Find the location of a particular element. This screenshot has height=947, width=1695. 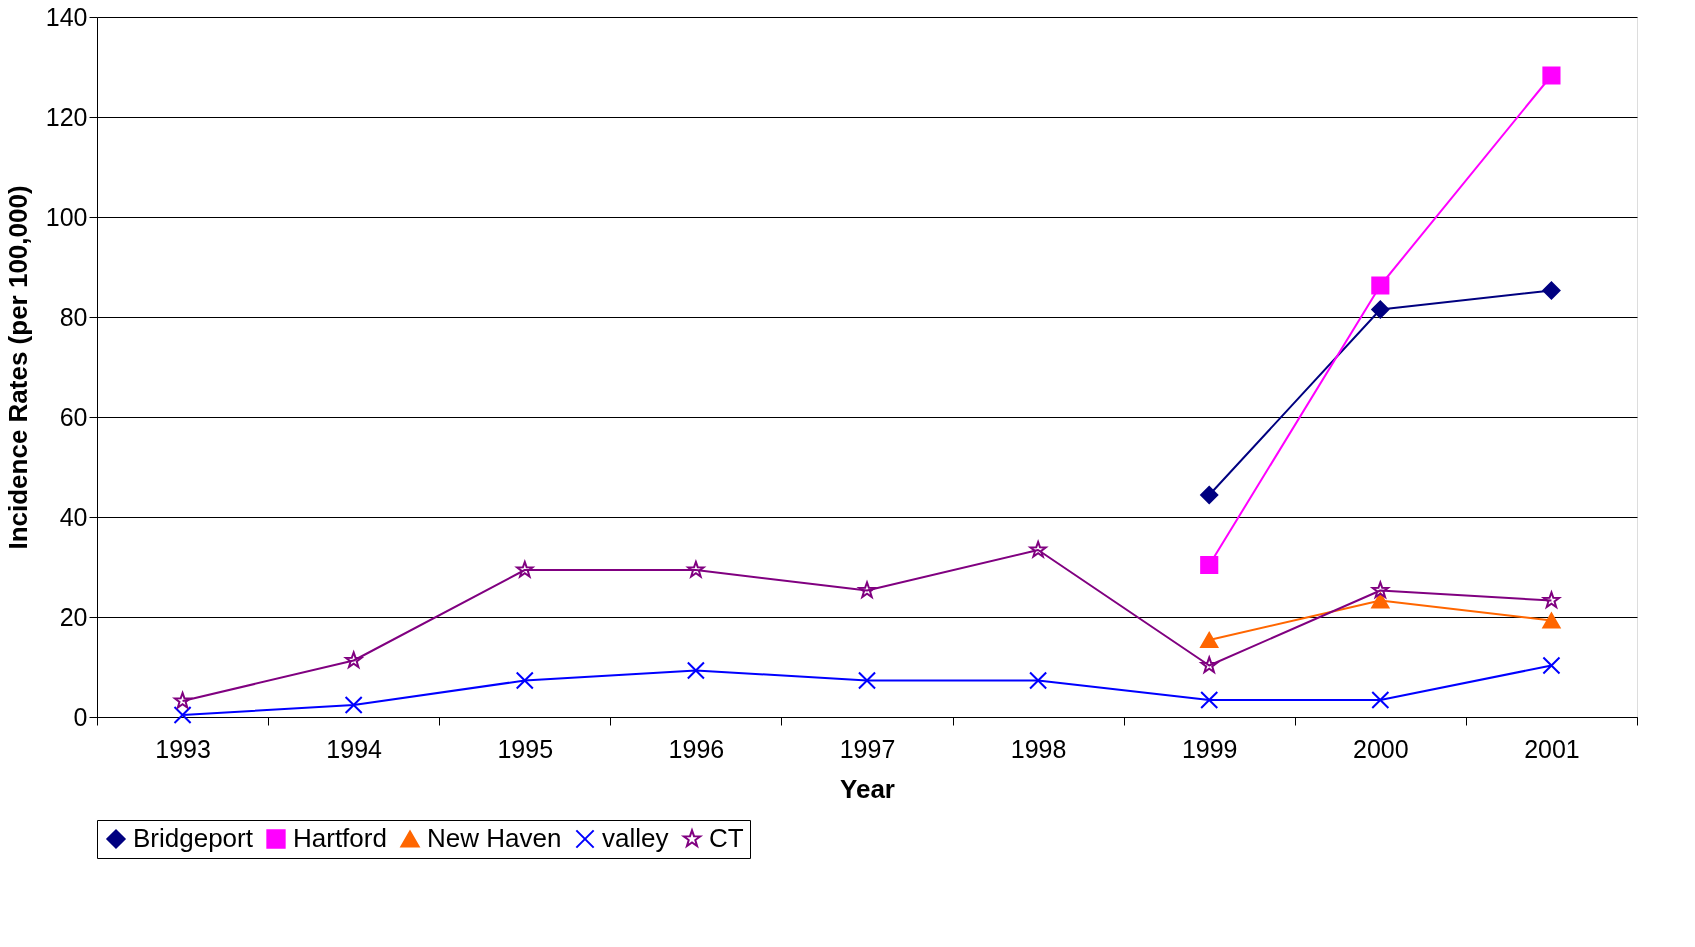

y-tick-label: 40 is located at coordinates (73, 516).